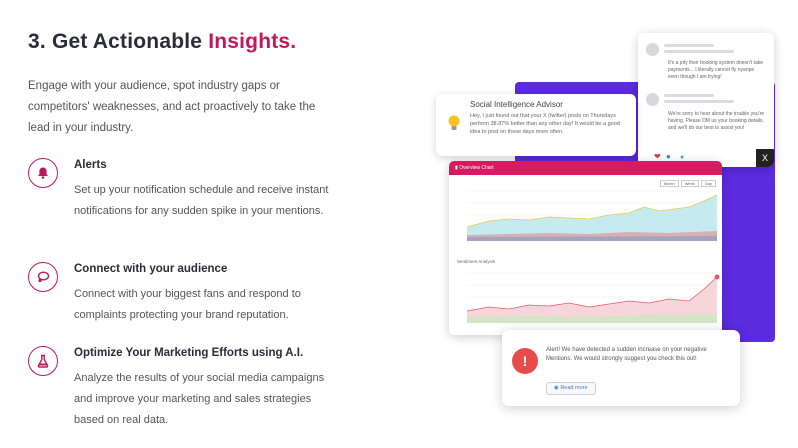  Describe the element at coordinates (669, 183) in the screenshot. I see `tab-month: Month` at that location.